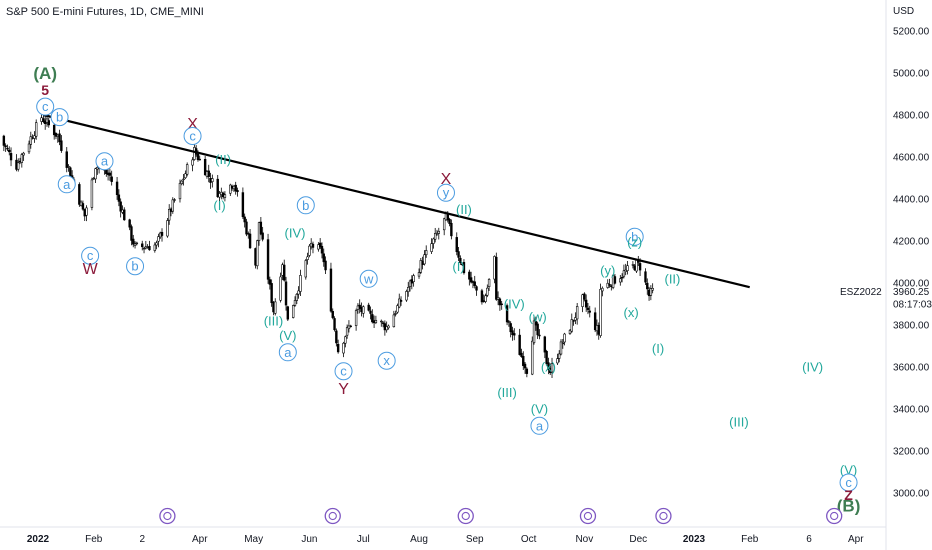 Image resolution: width=932 pixels, height=550 pixels. What do you see at coordinates (911, 242) in the screenshot?
I see `y-tick-label: 4200.00` at bounding box center [911, 242].